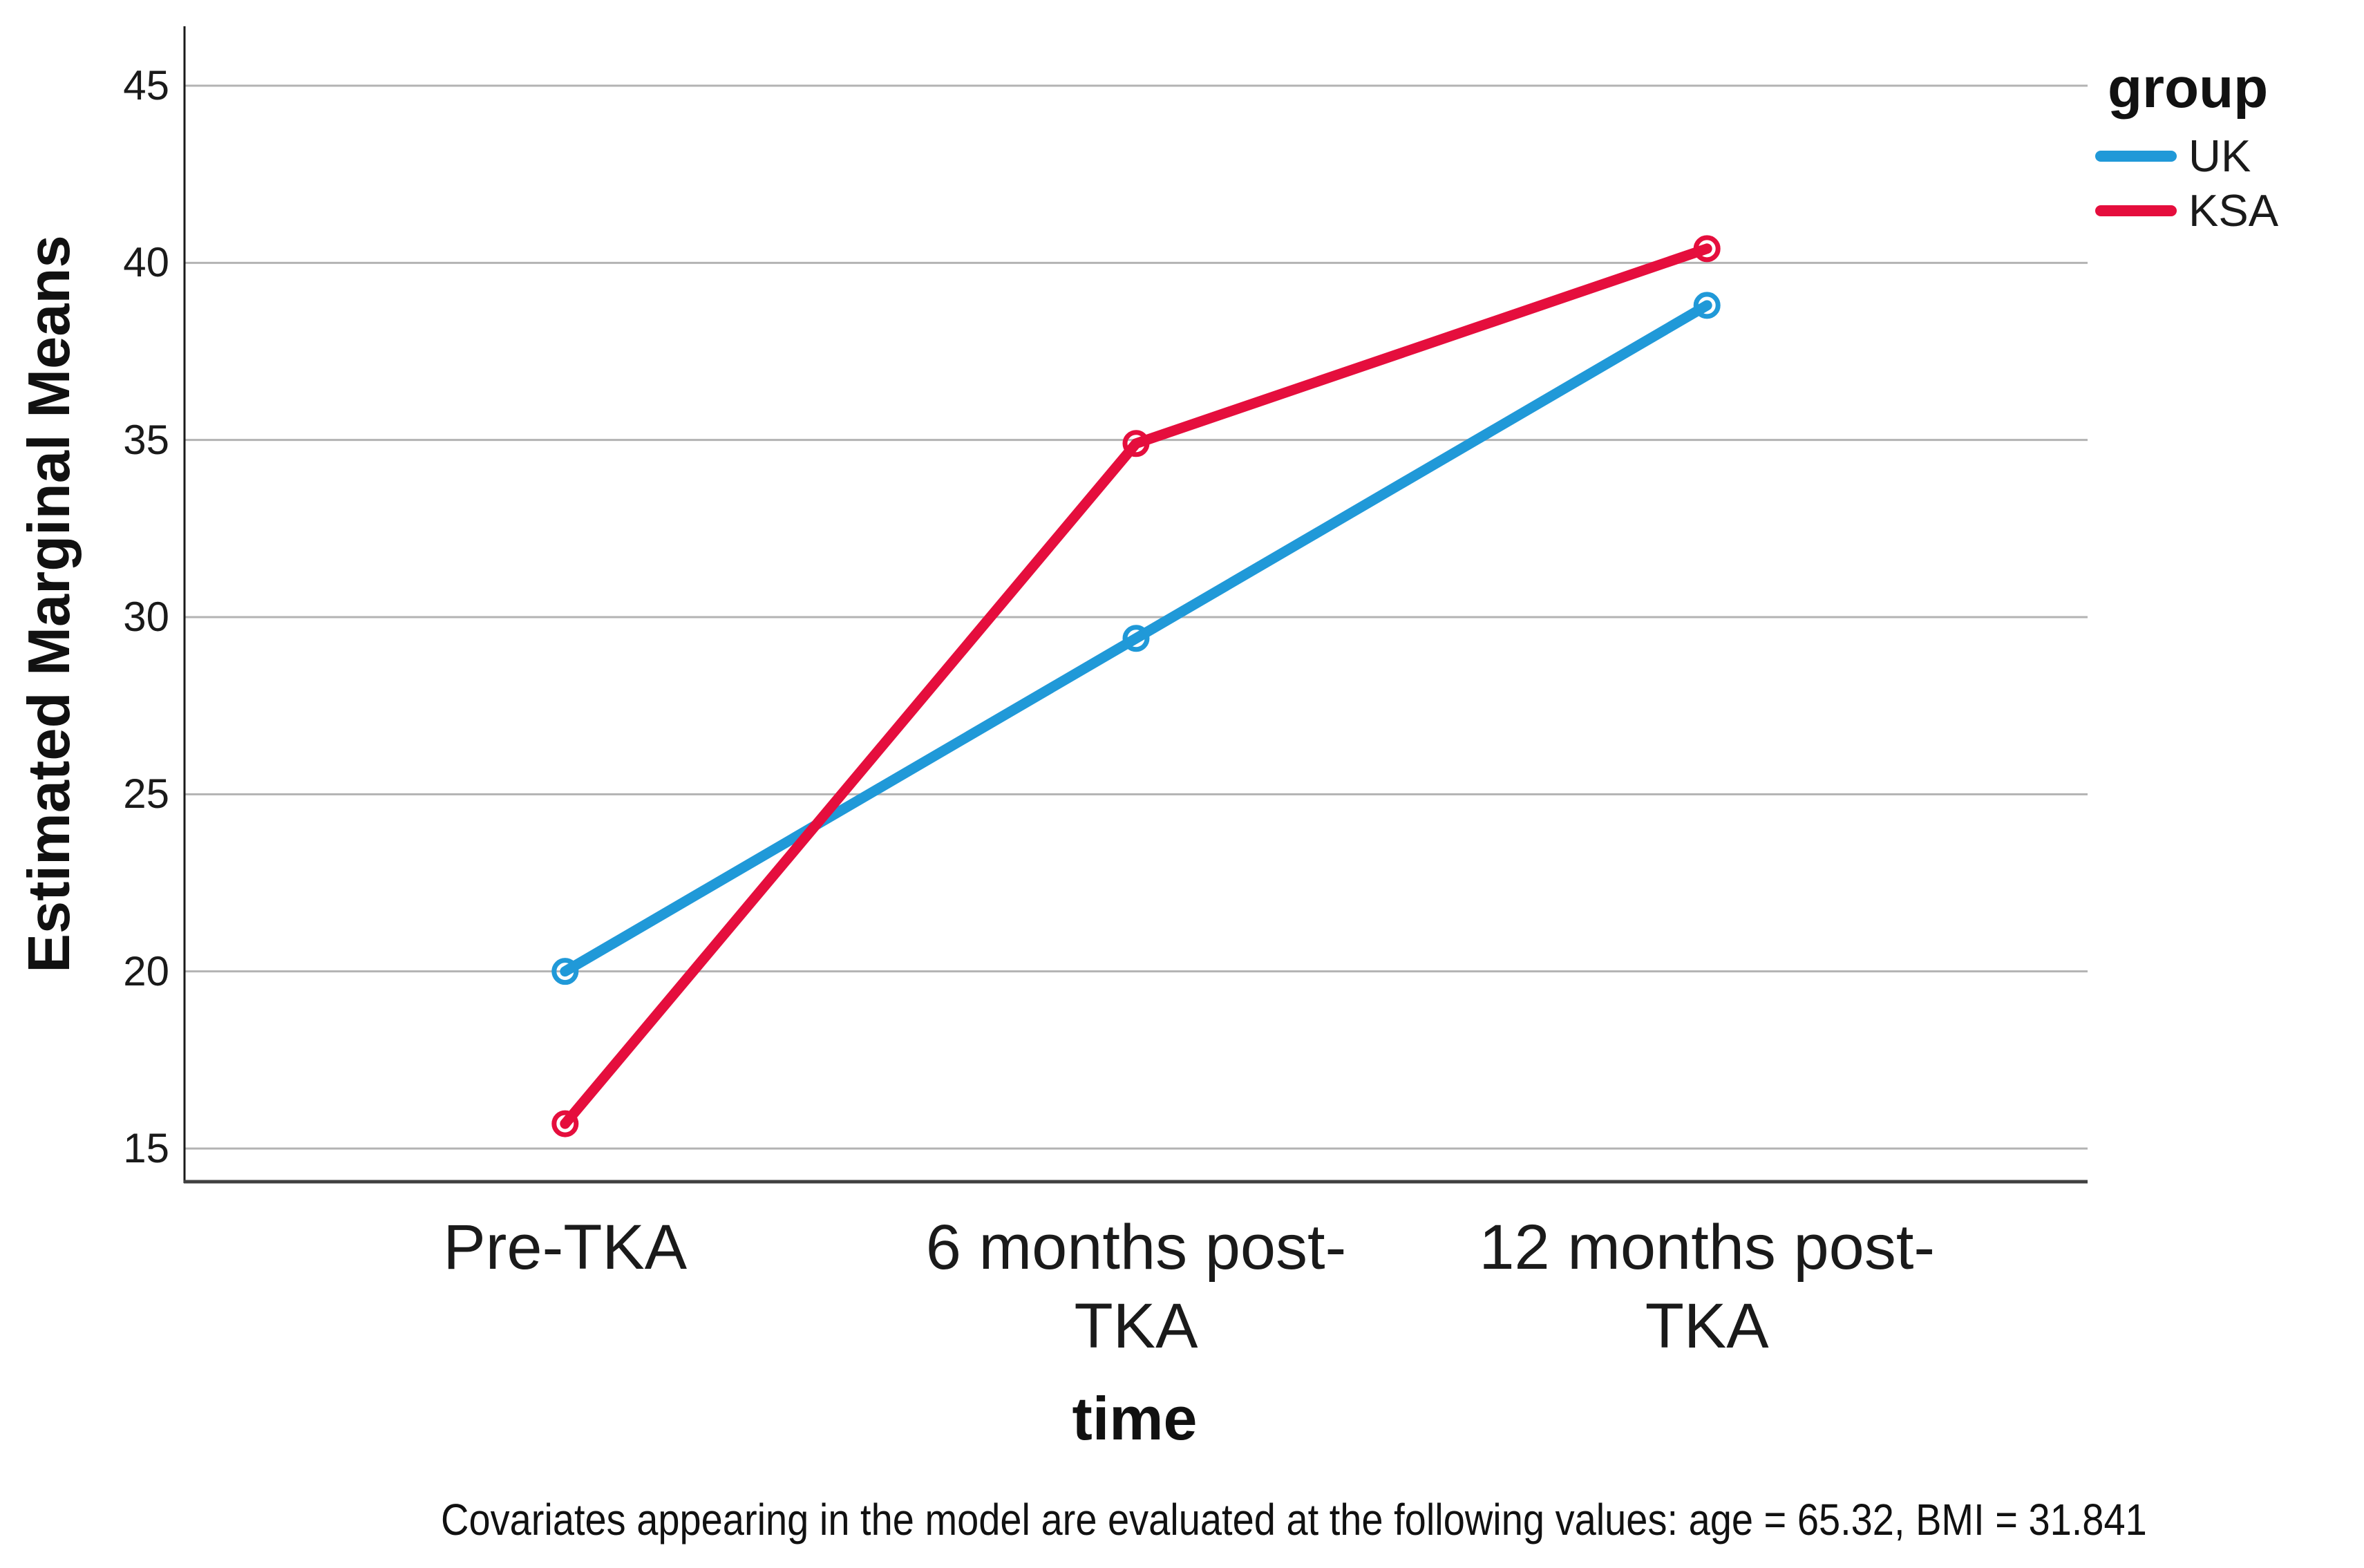  What do you see at coordinates (146, 85) in the screenshot?
I see `y-tick-label-45: 45` at bounding box center [146, 85].